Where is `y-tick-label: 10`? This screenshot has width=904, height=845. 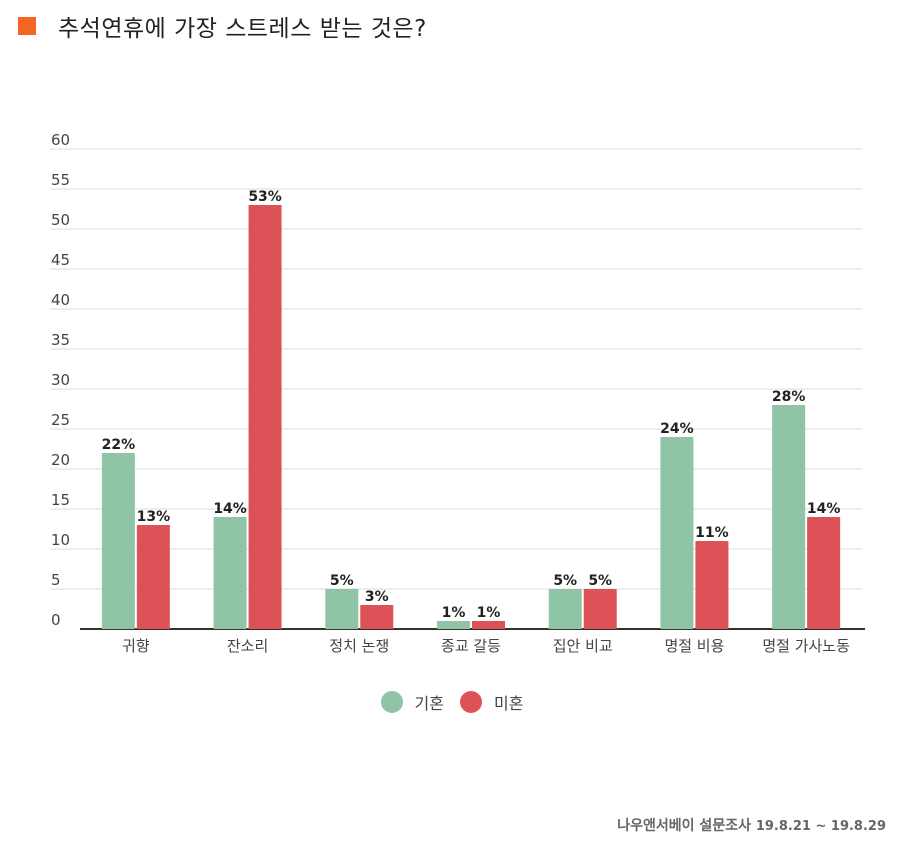
y-tick-label: 10 is located at coordinates (60, 540).